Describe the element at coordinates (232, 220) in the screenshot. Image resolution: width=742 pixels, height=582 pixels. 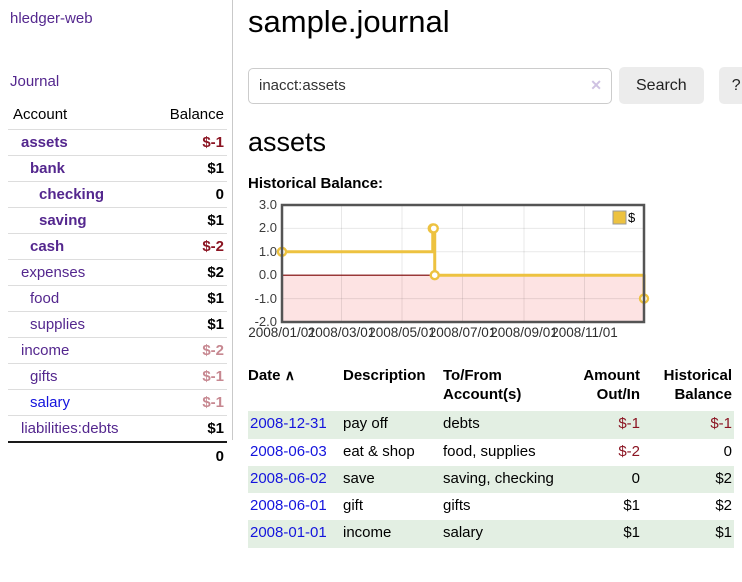
I see `sidebar-divider` at that location.